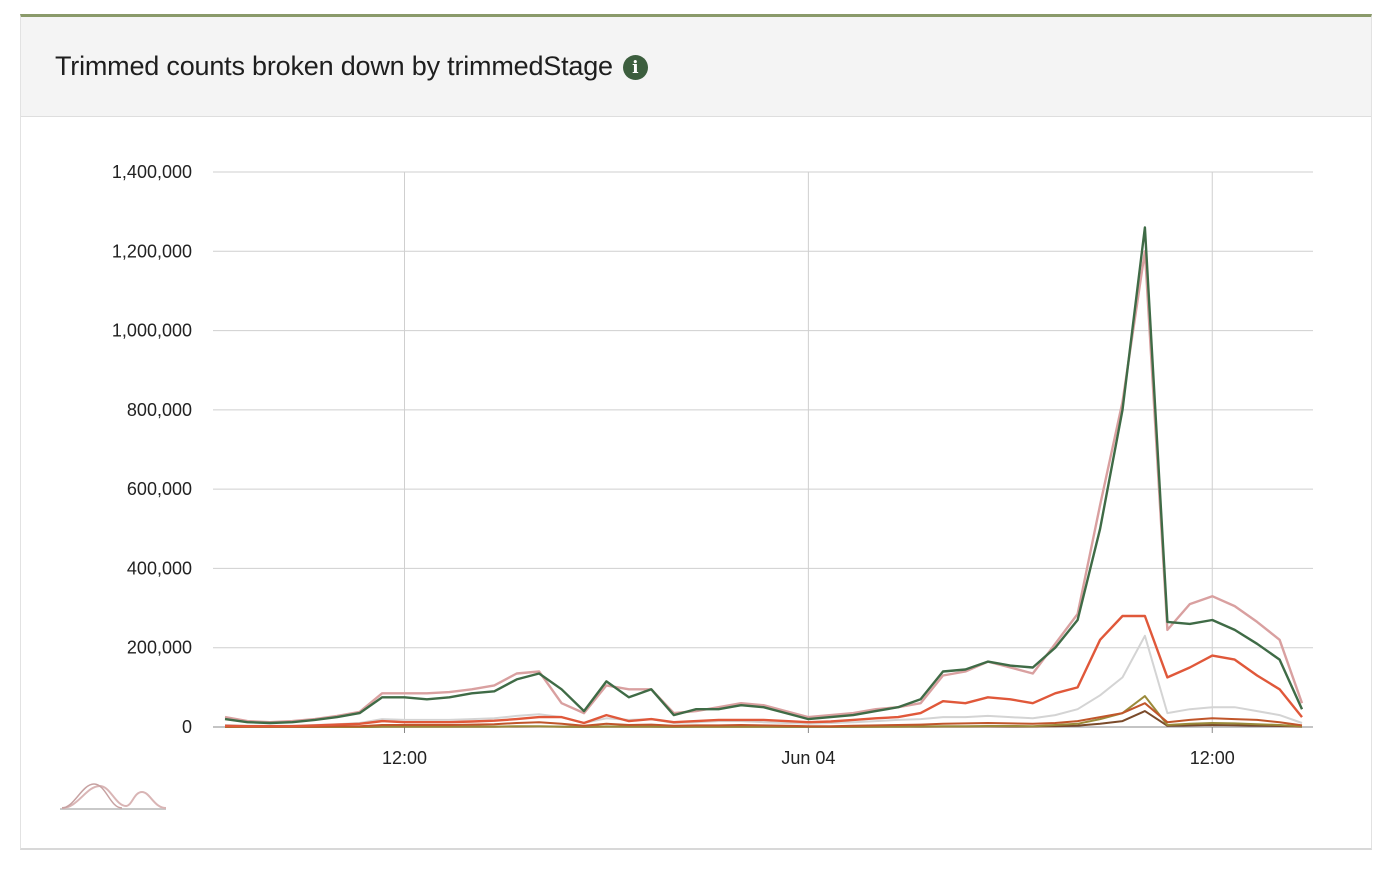 This screenshot has width=1400, height=873. I want to click on y-tick-label: 0, so click(187, 727).